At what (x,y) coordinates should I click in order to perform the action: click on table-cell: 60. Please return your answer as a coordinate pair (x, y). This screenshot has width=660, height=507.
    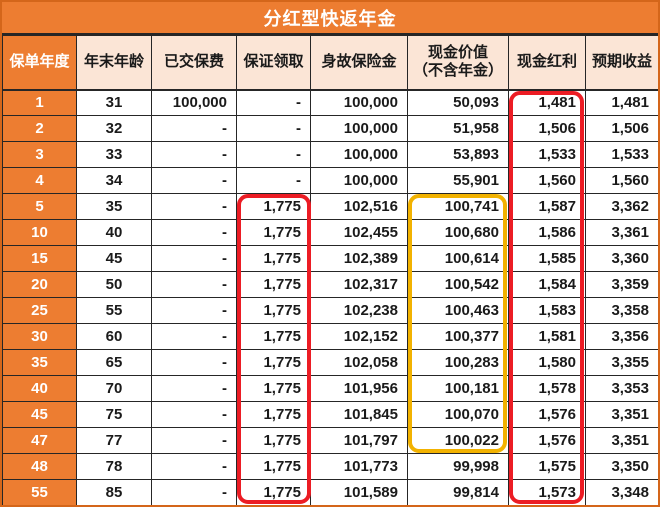
    Looking at the image, I should click on (114, 336).